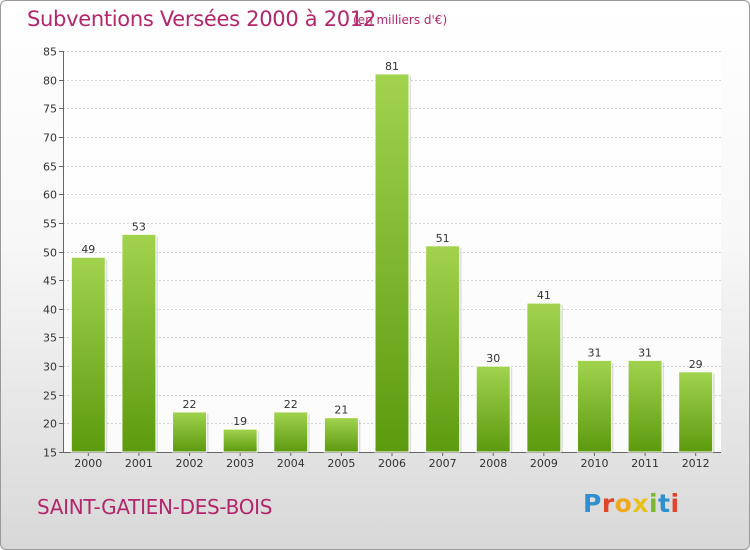 The height and width of the screenshot is (550, 750). Describe the element at coordinates (139, 226) in the screenshot. I see `value-label: 53` at that location.